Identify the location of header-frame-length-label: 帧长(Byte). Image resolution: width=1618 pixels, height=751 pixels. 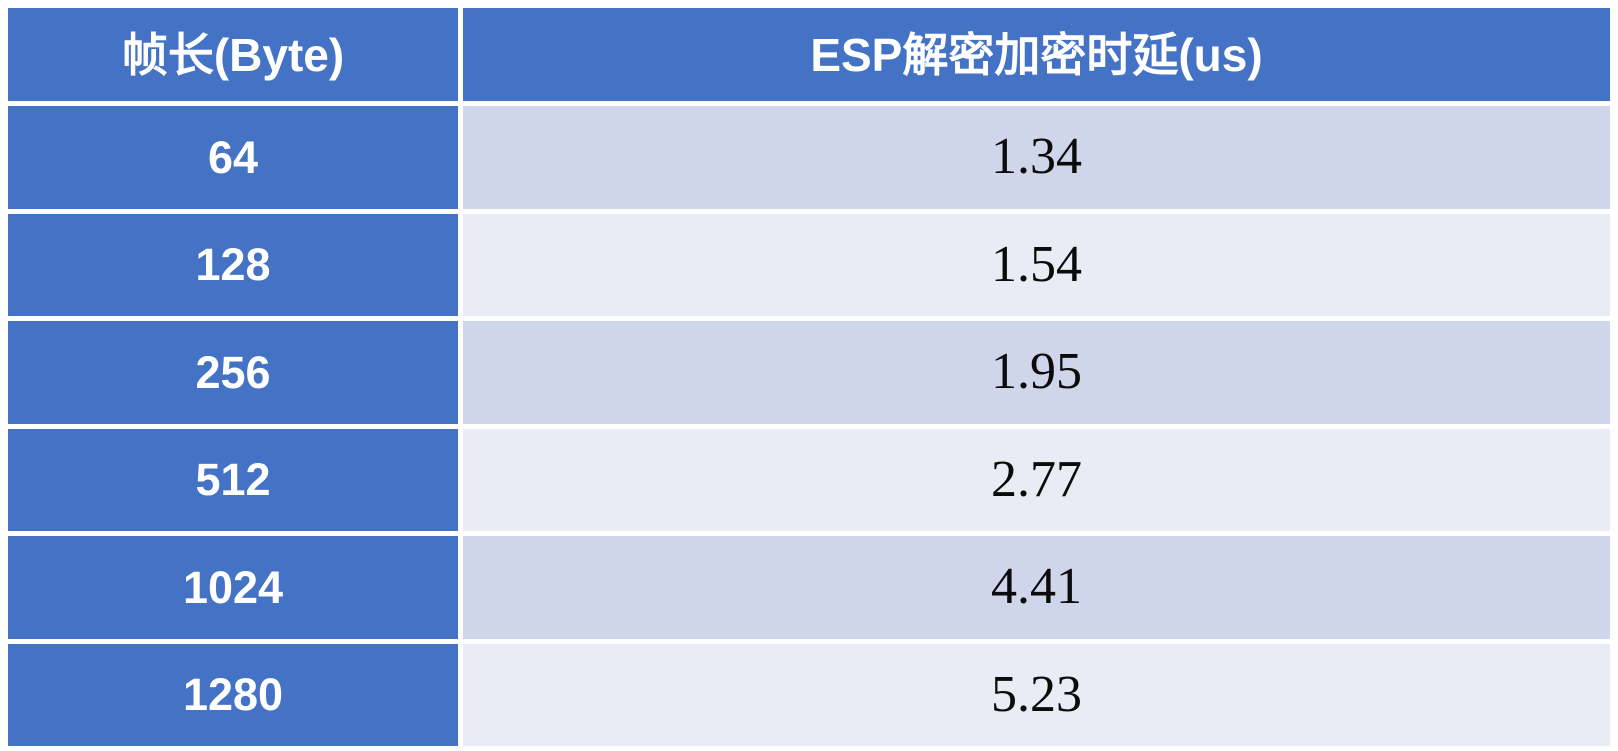
(233, 54).